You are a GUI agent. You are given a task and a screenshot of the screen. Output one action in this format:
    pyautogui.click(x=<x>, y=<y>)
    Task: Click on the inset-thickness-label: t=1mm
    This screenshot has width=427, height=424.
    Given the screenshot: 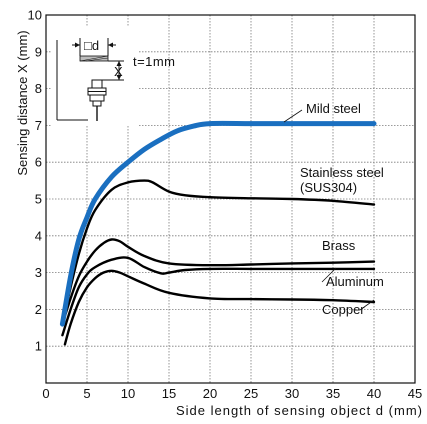 What is the action you would take?
    pyautogui.click(x=154, y=61)
    